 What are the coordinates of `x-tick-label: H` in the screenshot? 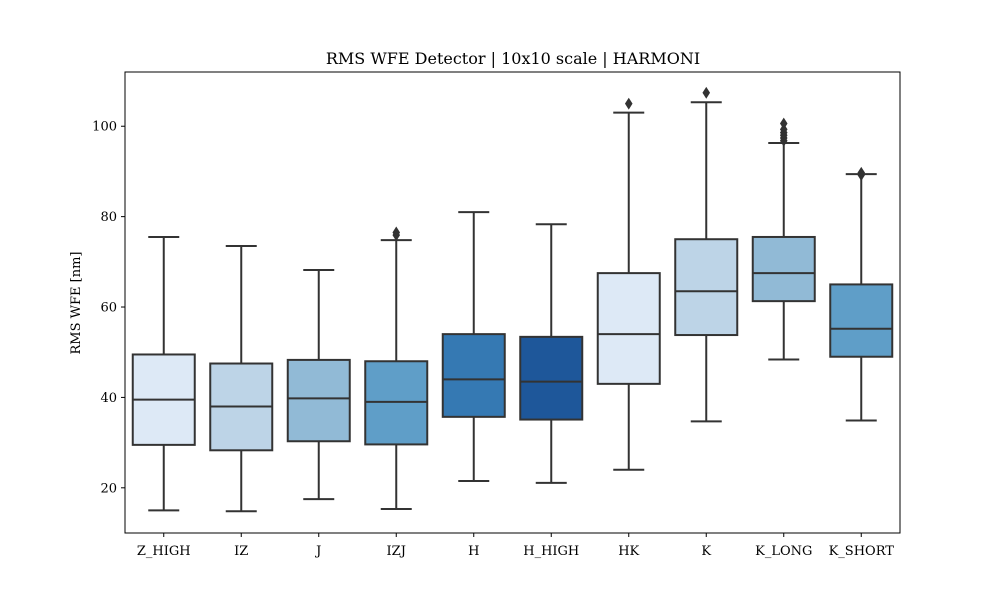 It's located at (473, 551).